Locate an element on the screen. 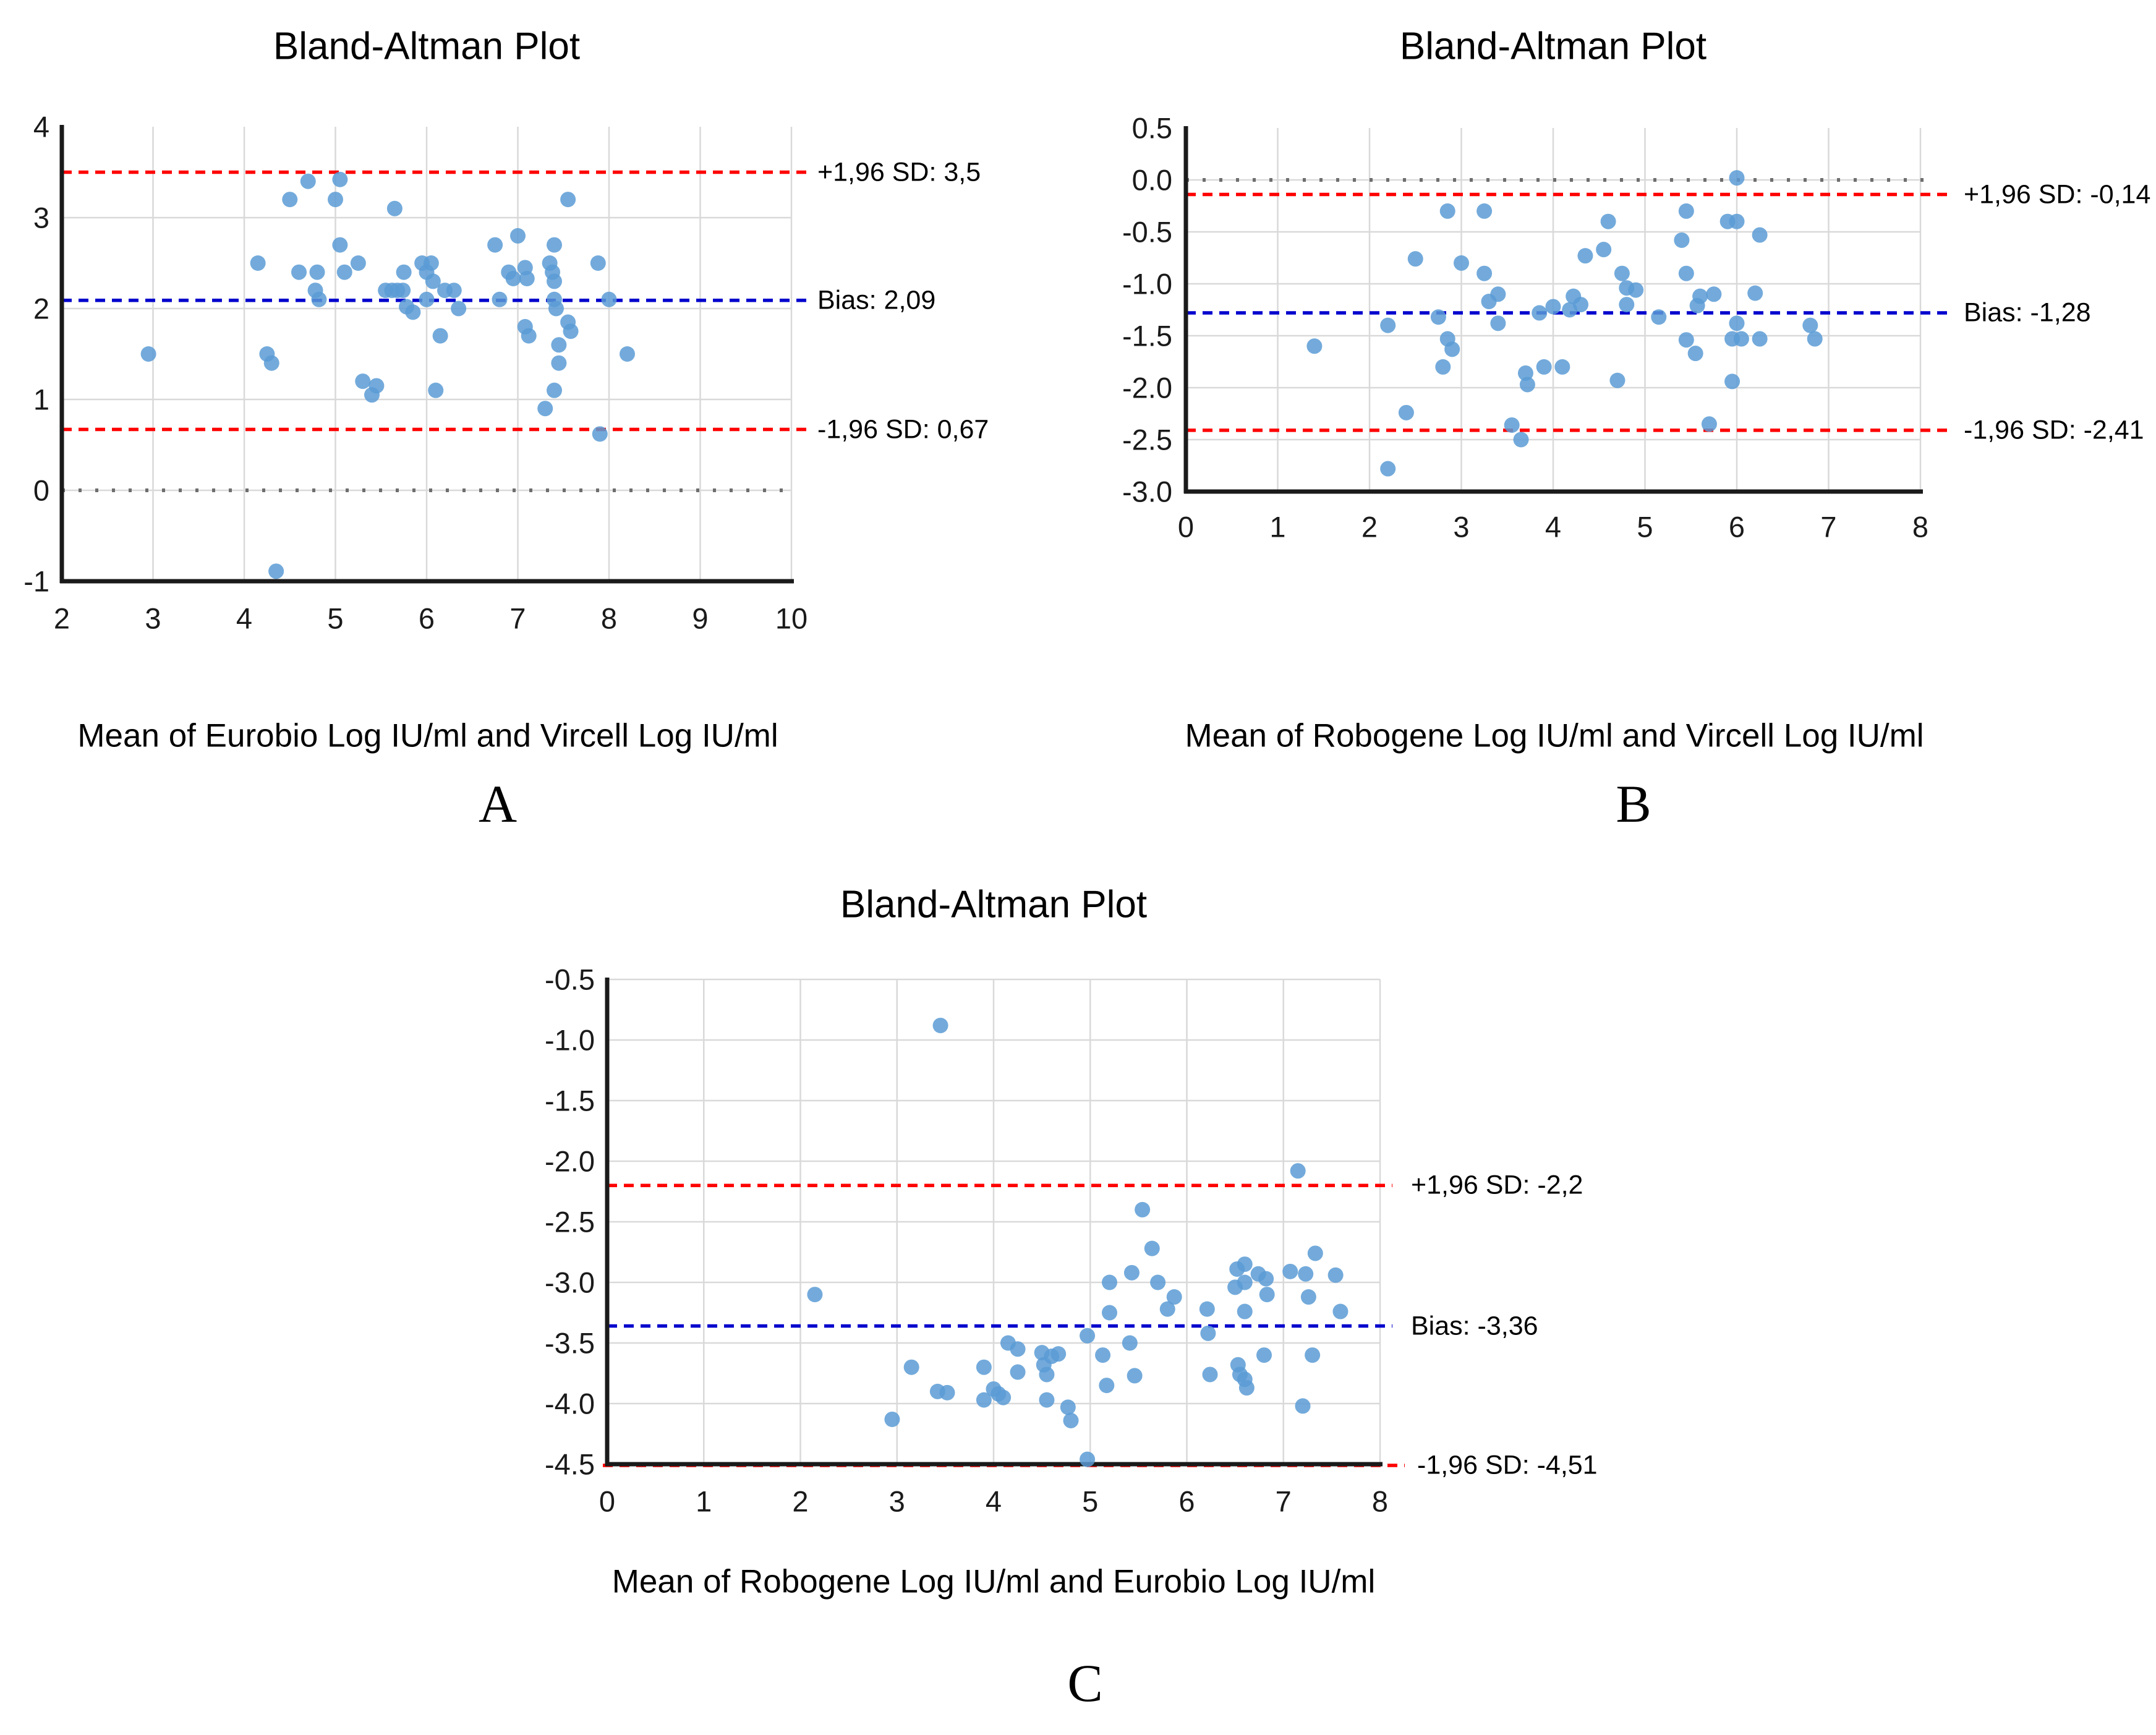 The height and width of the screenshot is (1735, 2156). panel-b-upper-loa-label: +1,96 SD: -0,14 is located at coordinates (2057, 194).